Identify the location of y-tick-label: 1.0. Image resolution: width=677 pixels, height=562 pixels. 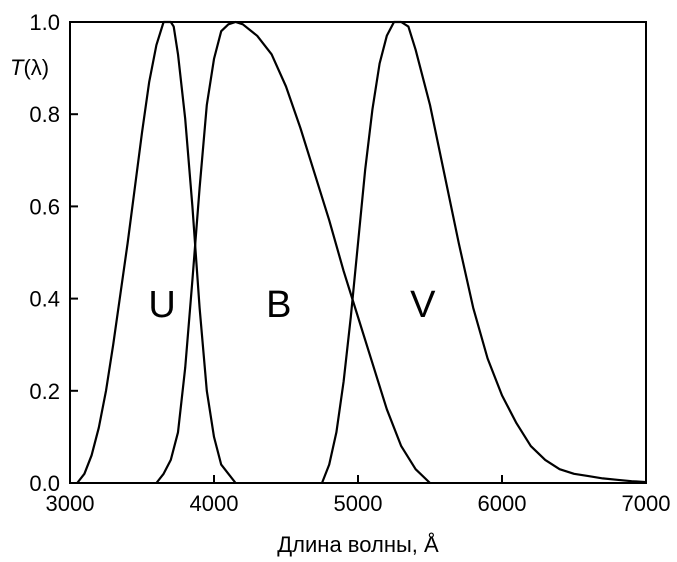
(44, 22).